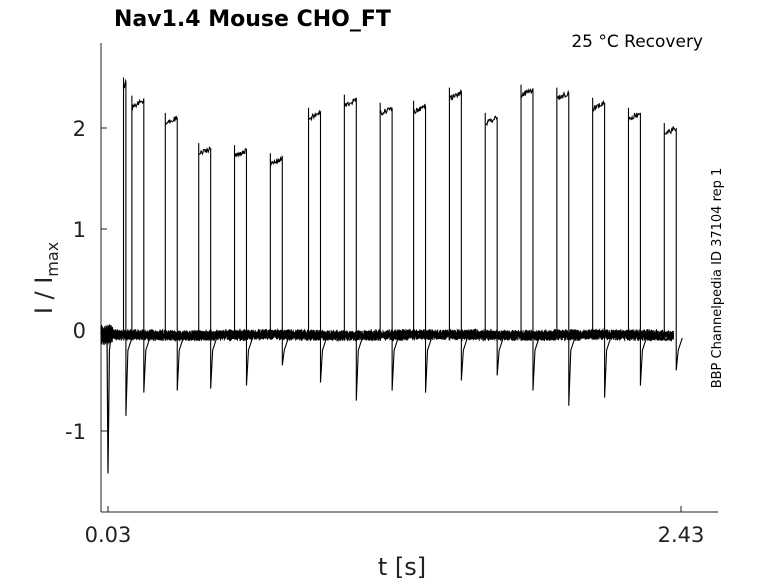 The image size is (778, 583). Describe the element at coordinates (86, 280) in the screenshot. I see `y-ticks: 2 1 0 -1` at that location.